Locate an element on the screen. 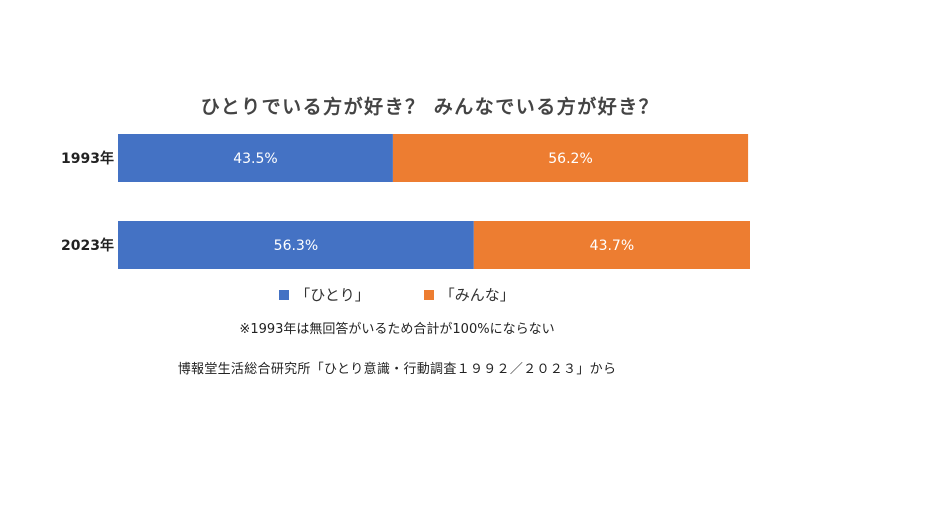  category-label-0: 1993年 is located at coordinates (87, 158).